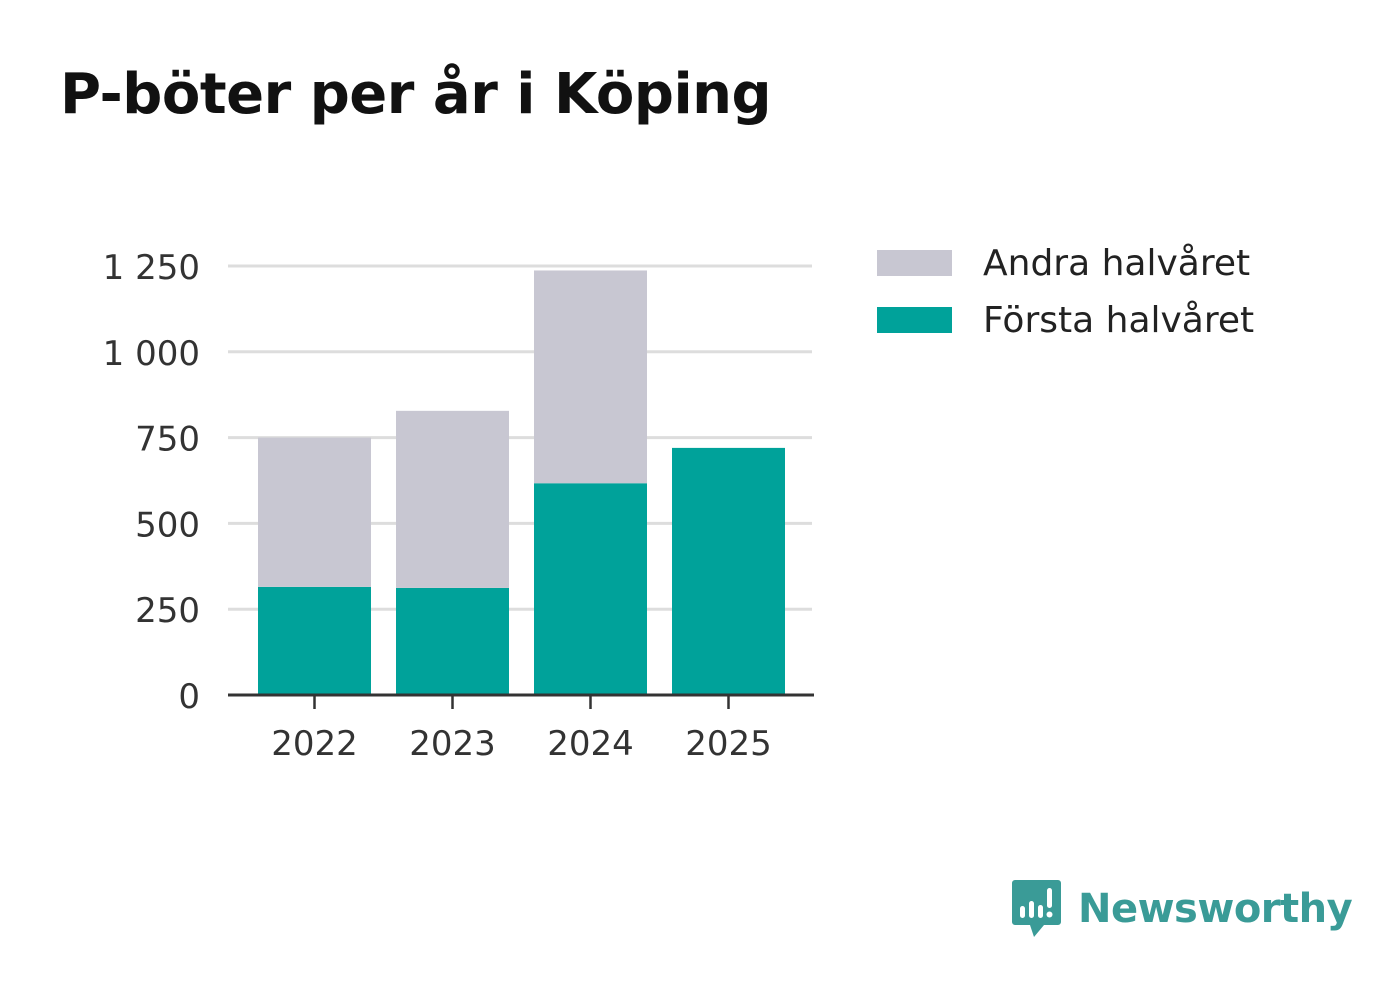 The width and height of the screenshot is (1382, 999). Describe the element at coordinates (590, 589) in the screenshot. I see `bar-forsta-halvaret-2024` at that location.